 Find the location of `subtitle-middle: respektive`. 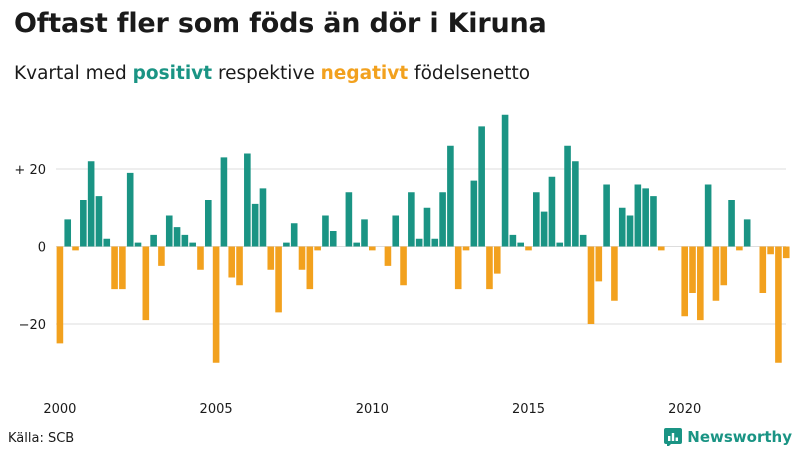

subtitle-middle: respektive is located at coordinates (266, 73).